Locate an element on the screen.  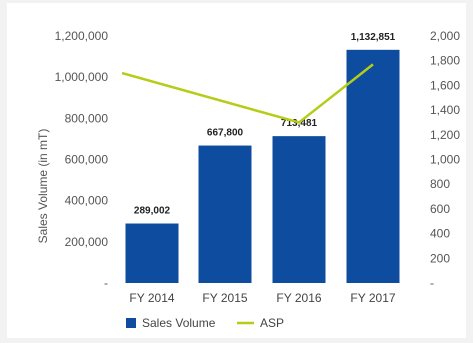
y-tick-label: 200,000 is located at coordinates (87, 242).